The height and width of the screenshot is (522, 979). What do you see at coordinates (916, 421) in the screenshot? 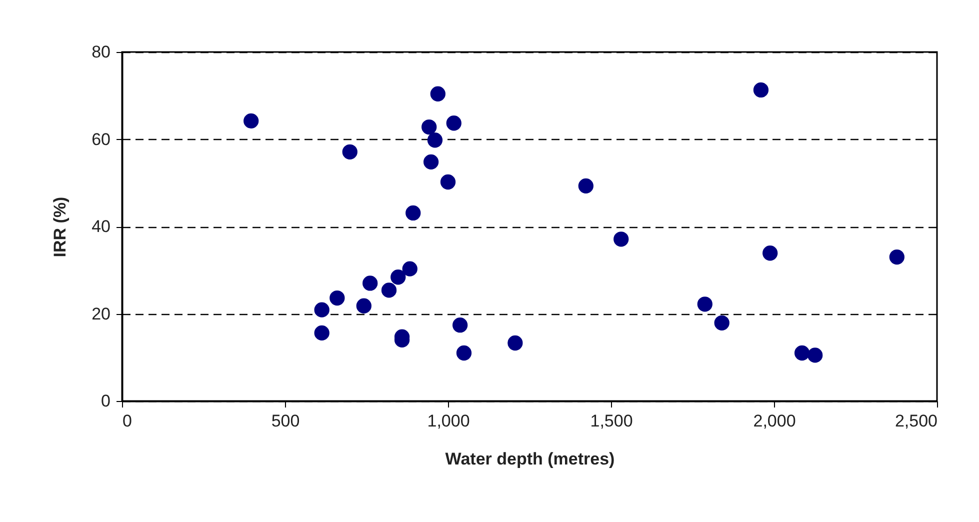
I see `x-tick-label: 2,500` at bounding box center [916, 421].